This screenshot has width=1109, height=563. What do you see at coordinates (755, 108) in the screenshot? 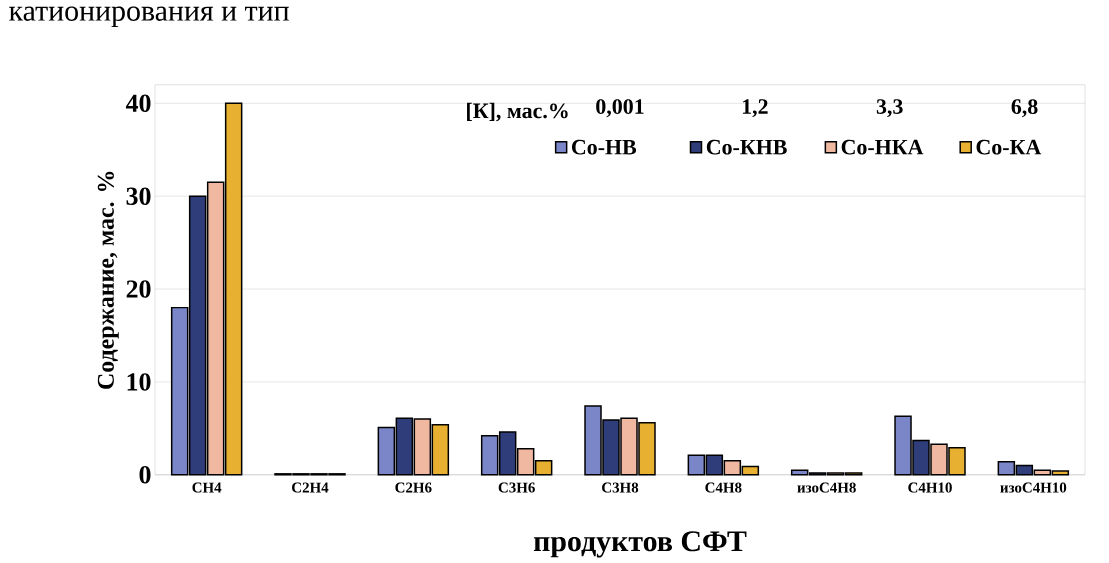
I see `annotation: 1,2` at bounding box center [755, 108].